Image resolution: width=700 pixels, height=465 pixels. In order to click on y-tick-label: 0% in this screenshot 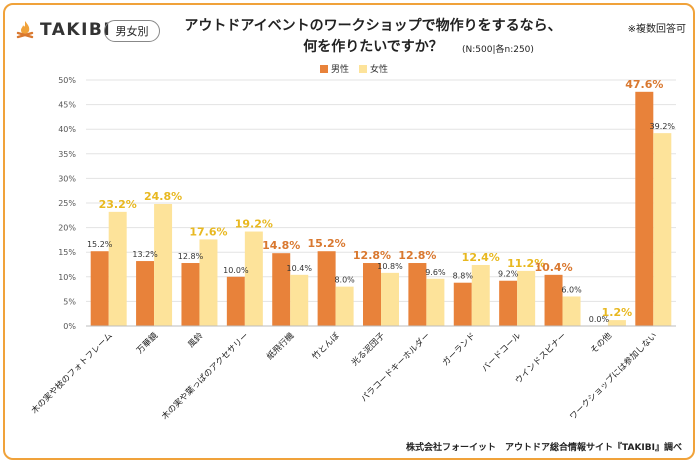, I will do `click(69, 326)`.